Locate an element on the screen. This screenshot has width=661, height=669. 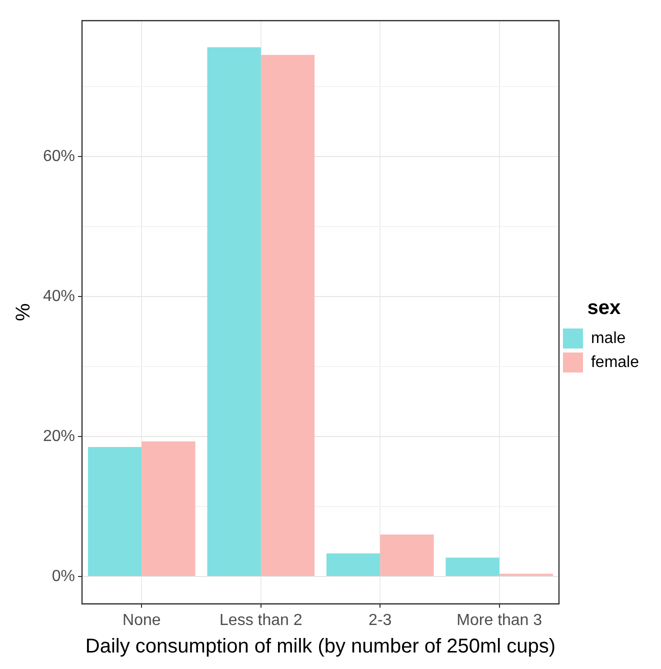
x-axis-title: Daily consumption of milk (by number of 250ml cups) is located at coordinates (320, 647).